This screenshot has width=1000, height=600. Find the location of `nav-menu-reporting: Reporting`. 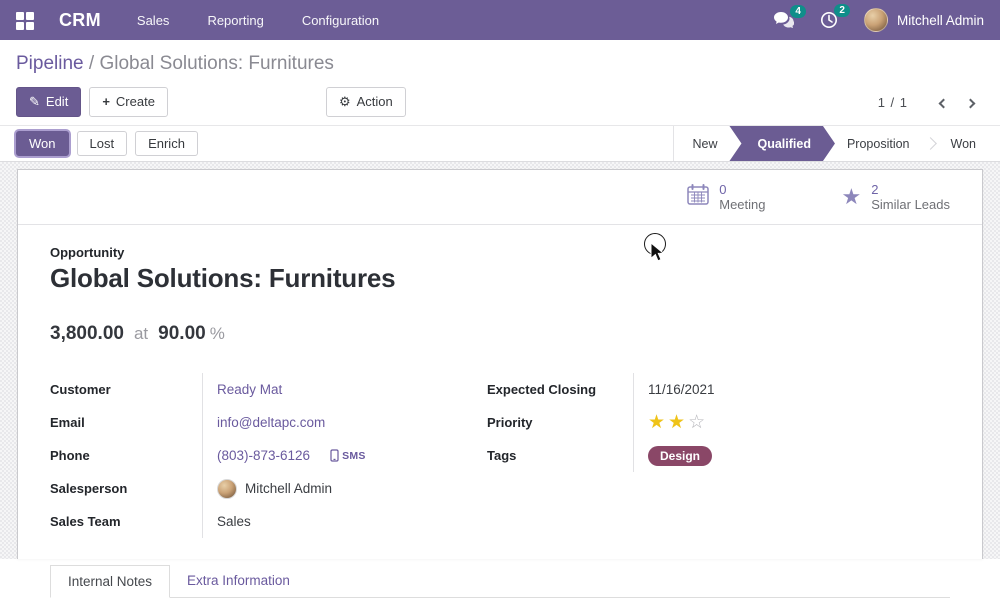

nav-menu-reporting: Reporting is located at coordinates (235, 20).